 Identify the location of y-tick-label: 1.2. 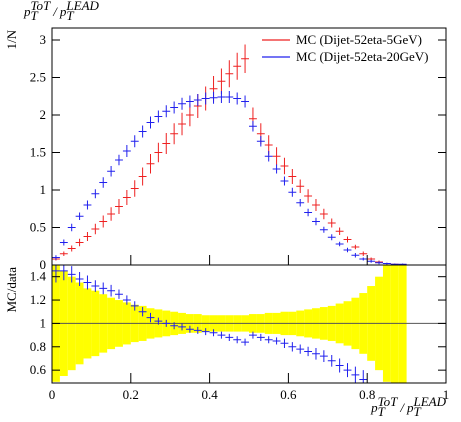
(38, 299).